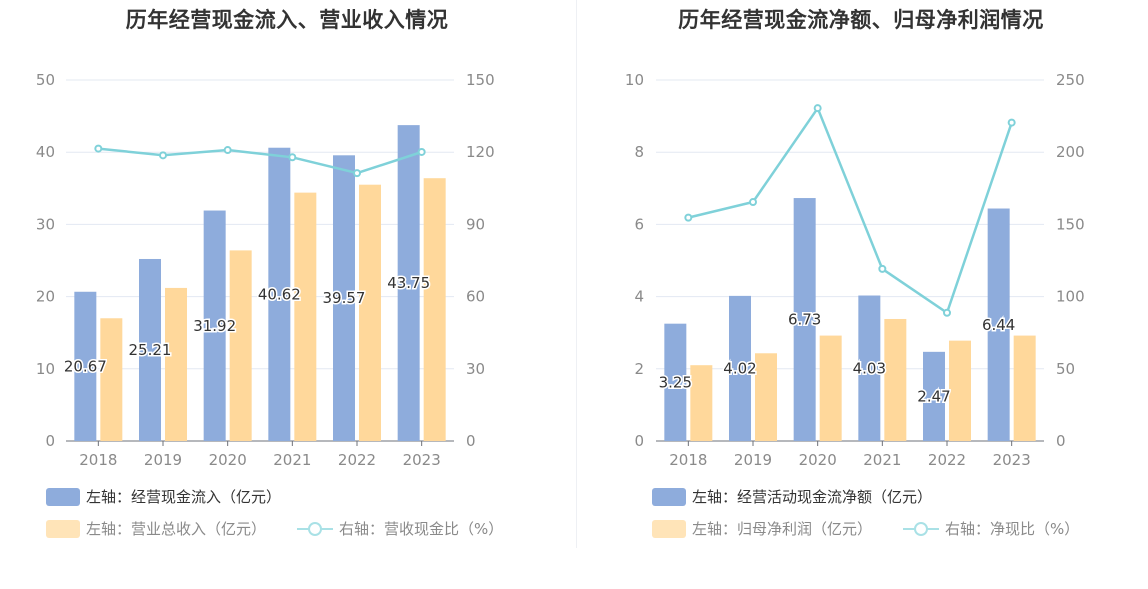 This screenshot has width=1148, height=589. Describe the element at coordinates (812, 497) in the screenshot. I see `right-legend-label-netflow: 左轴：经营活动现金流净额（亿元）` at that location.